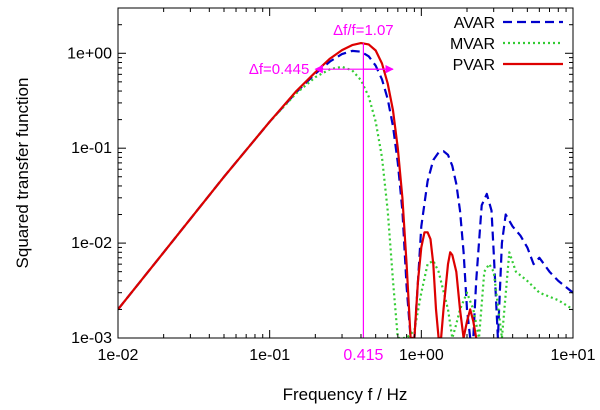  Describe the element at coordinates (474, 23) in the screenshot. I see `legend-label-avar: AVAR` at that location.